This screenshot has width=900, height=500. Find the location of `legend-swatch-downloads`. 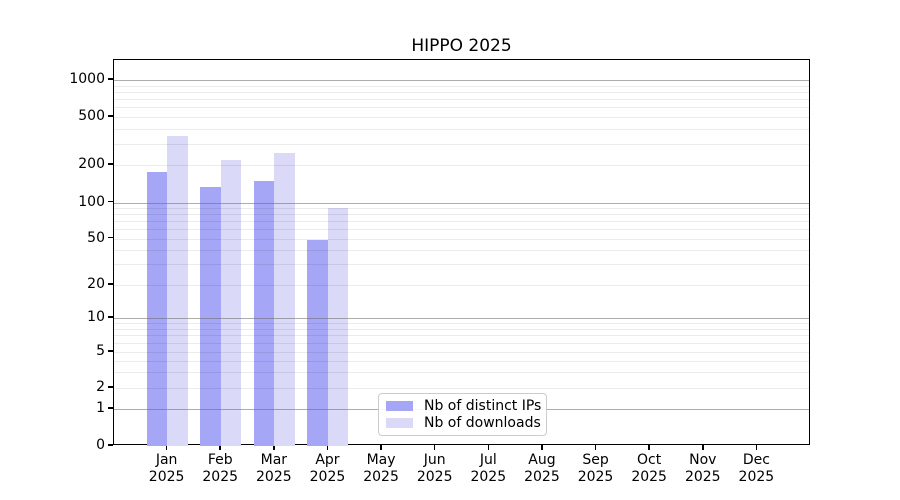

legend-swatch-downloads is located at coordinates (399, 422).